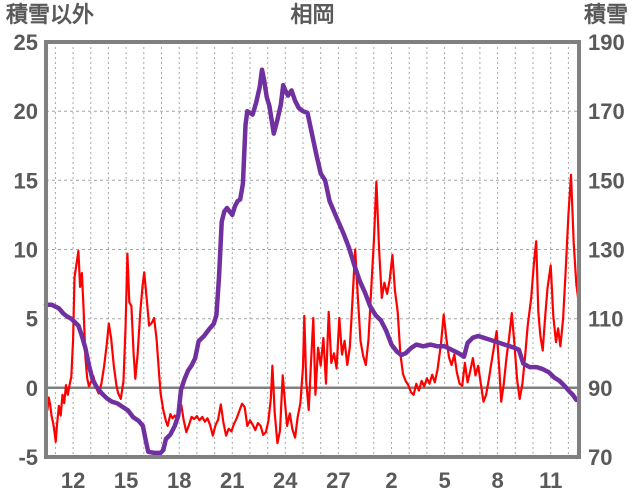  What do you see at coordinates (311, 480) in the screenshot?
I see `x-axis-tick-labels: 12 15 18 21 24 27 2 5 8 11` at bounding box center [311, 480].